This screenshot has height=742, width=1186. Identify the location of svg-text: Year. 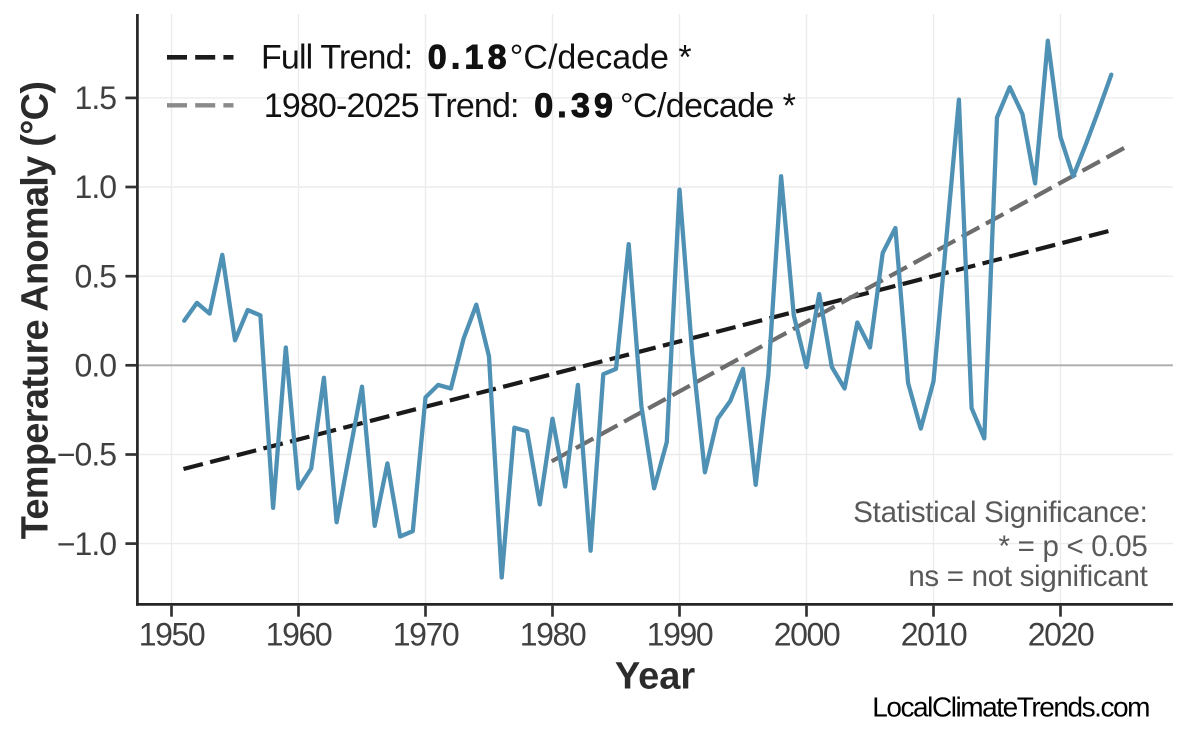
(655, 676).